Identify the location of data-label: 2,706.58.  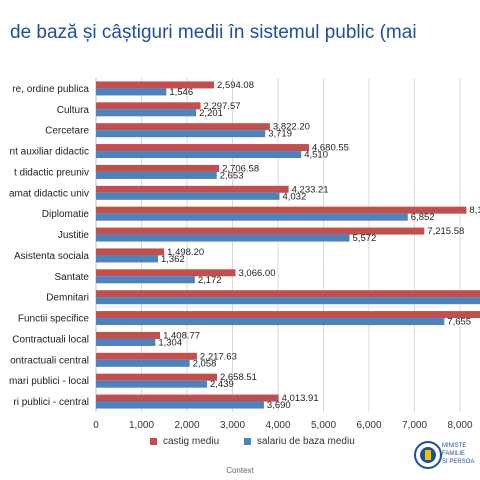
(240, 168).